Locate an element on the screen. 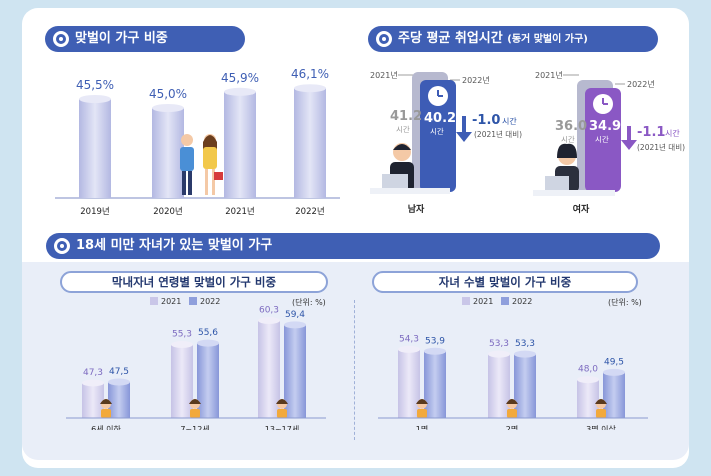 The width and height of the screenshot is (711, 476). man-figure-hair is located at coordinates (402, 147).